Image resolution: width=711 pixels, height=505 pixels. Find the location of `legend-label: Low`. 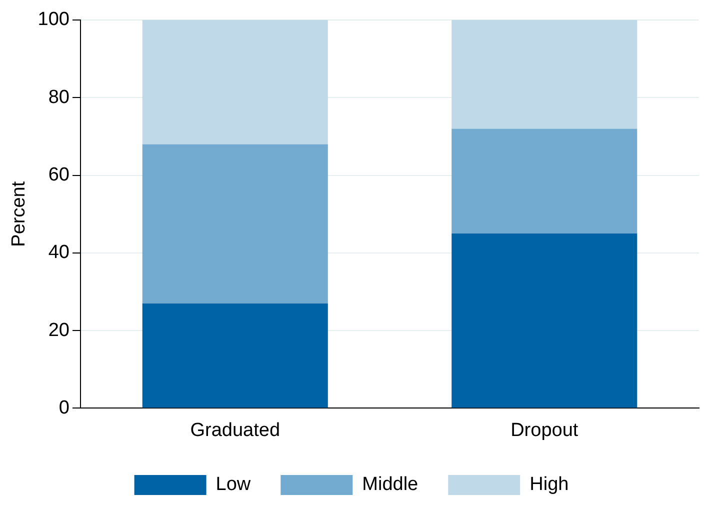

legend-label: Low is located at coordinates (233, 485).